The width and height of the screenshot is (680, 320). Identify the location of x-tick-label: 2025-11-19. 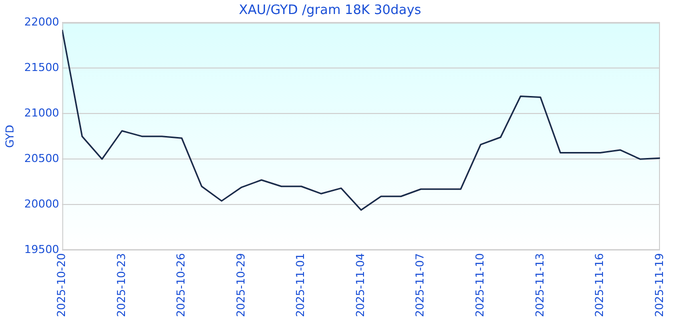
(659, 285).